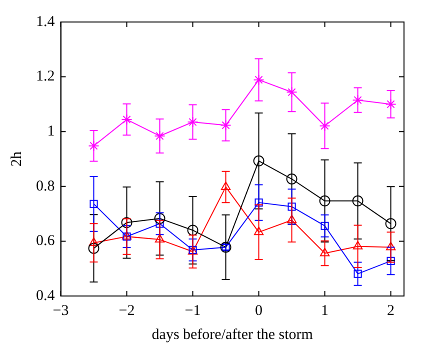 The image size is (436, 350). What do you see at coordinates (46, 22) in the screenshot?
I see `y-tick-label: 1.4` at bounding box center [46, 22].